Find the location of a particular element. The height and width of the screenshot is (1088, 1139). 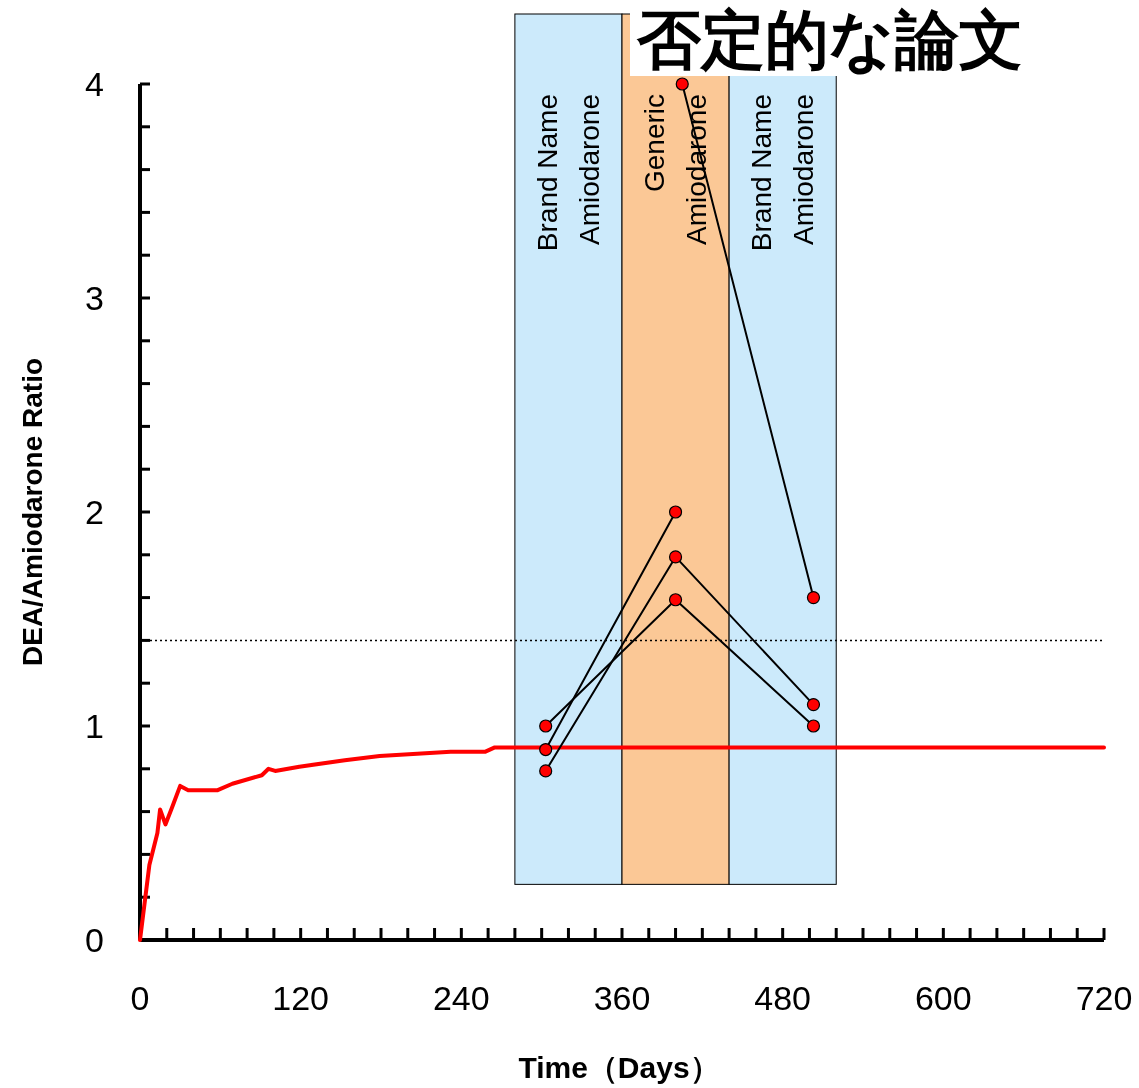

chart-title: 否定的な論文 is located at coordinates (829, 40).